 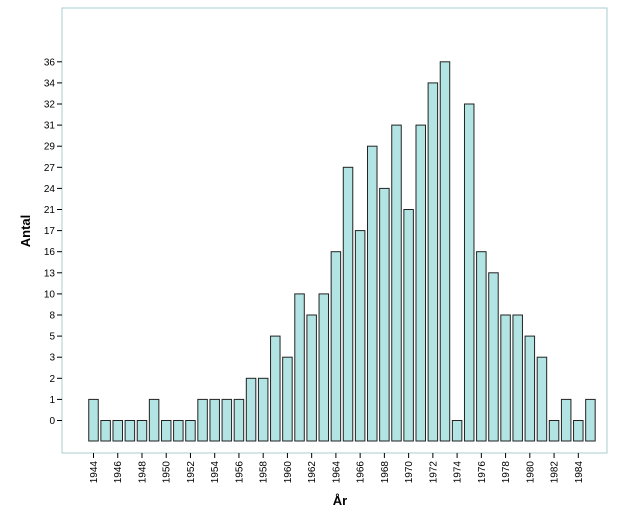 I want to click on x-tick-label: 1954, so click(x=215, y=472).